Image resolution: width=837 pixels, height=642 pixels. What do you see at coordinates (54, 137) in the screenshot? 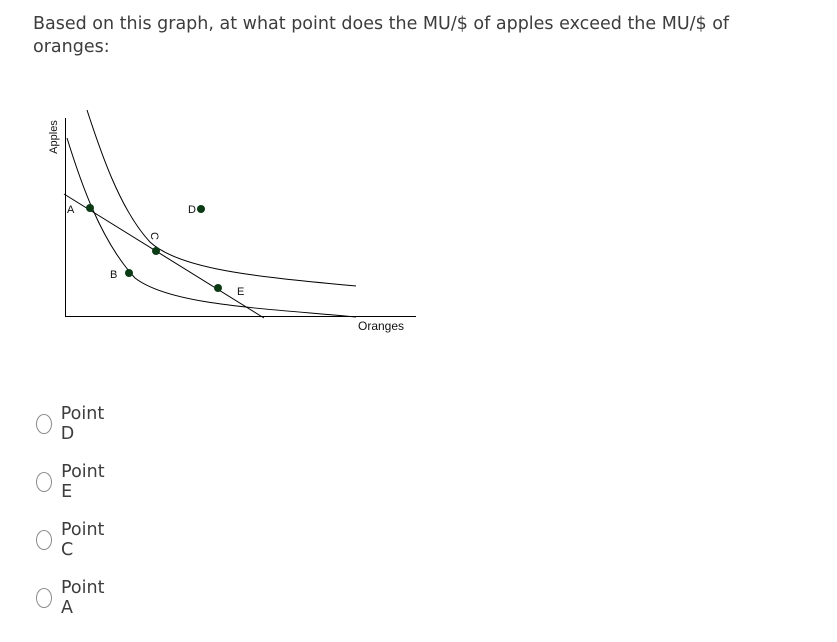
I see `y-axis-label: Apples` at bounding box center [54, 137].